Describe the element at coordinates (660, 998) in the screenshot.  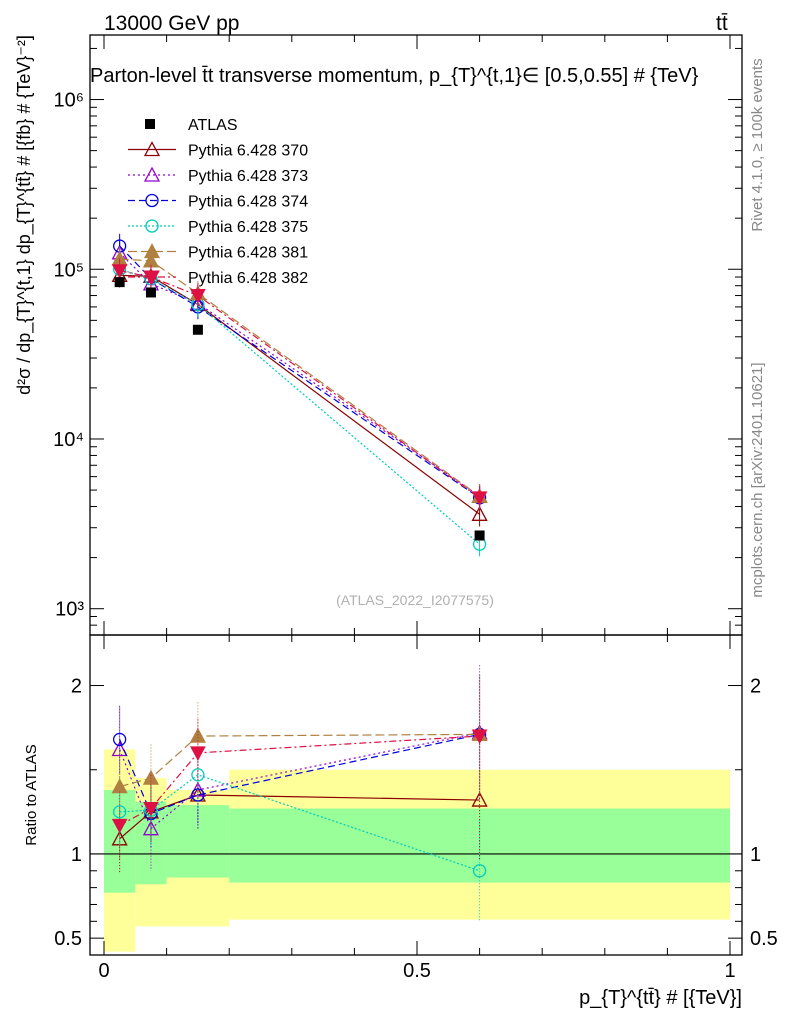
I see `x-axis-label: p_{T}^{tt̄} # [{TeV}]` at that location.